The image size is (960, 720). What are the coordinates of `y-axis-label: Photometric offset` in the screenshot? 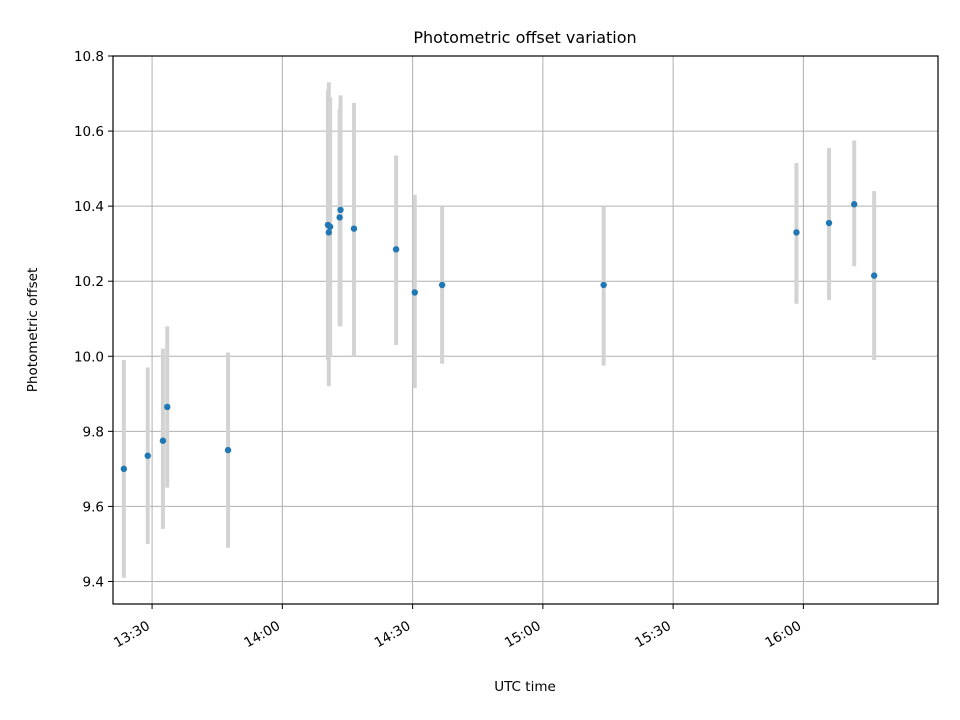 It's located at (33, 330).